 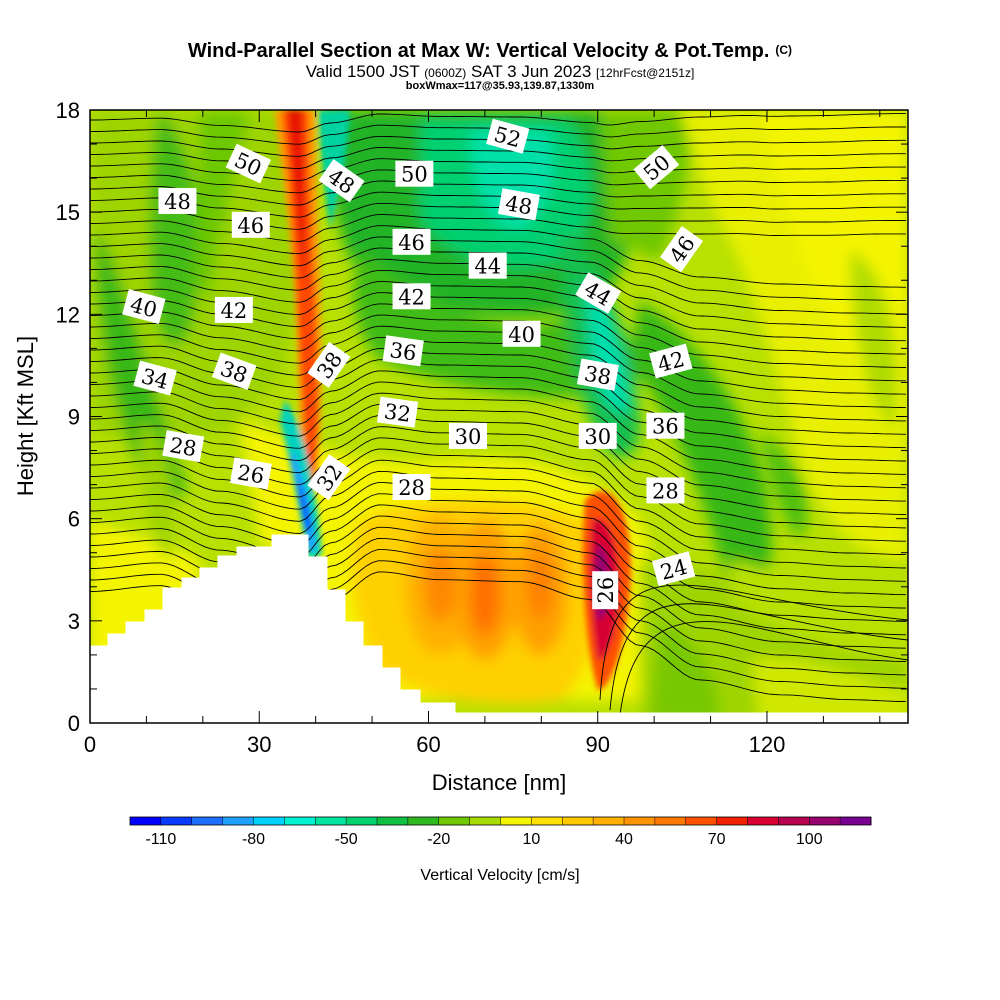 What do you see at coordinates (767, 744) in the screenshot?
I see `x-tick-label: 120` at bounding box center [767, 744].